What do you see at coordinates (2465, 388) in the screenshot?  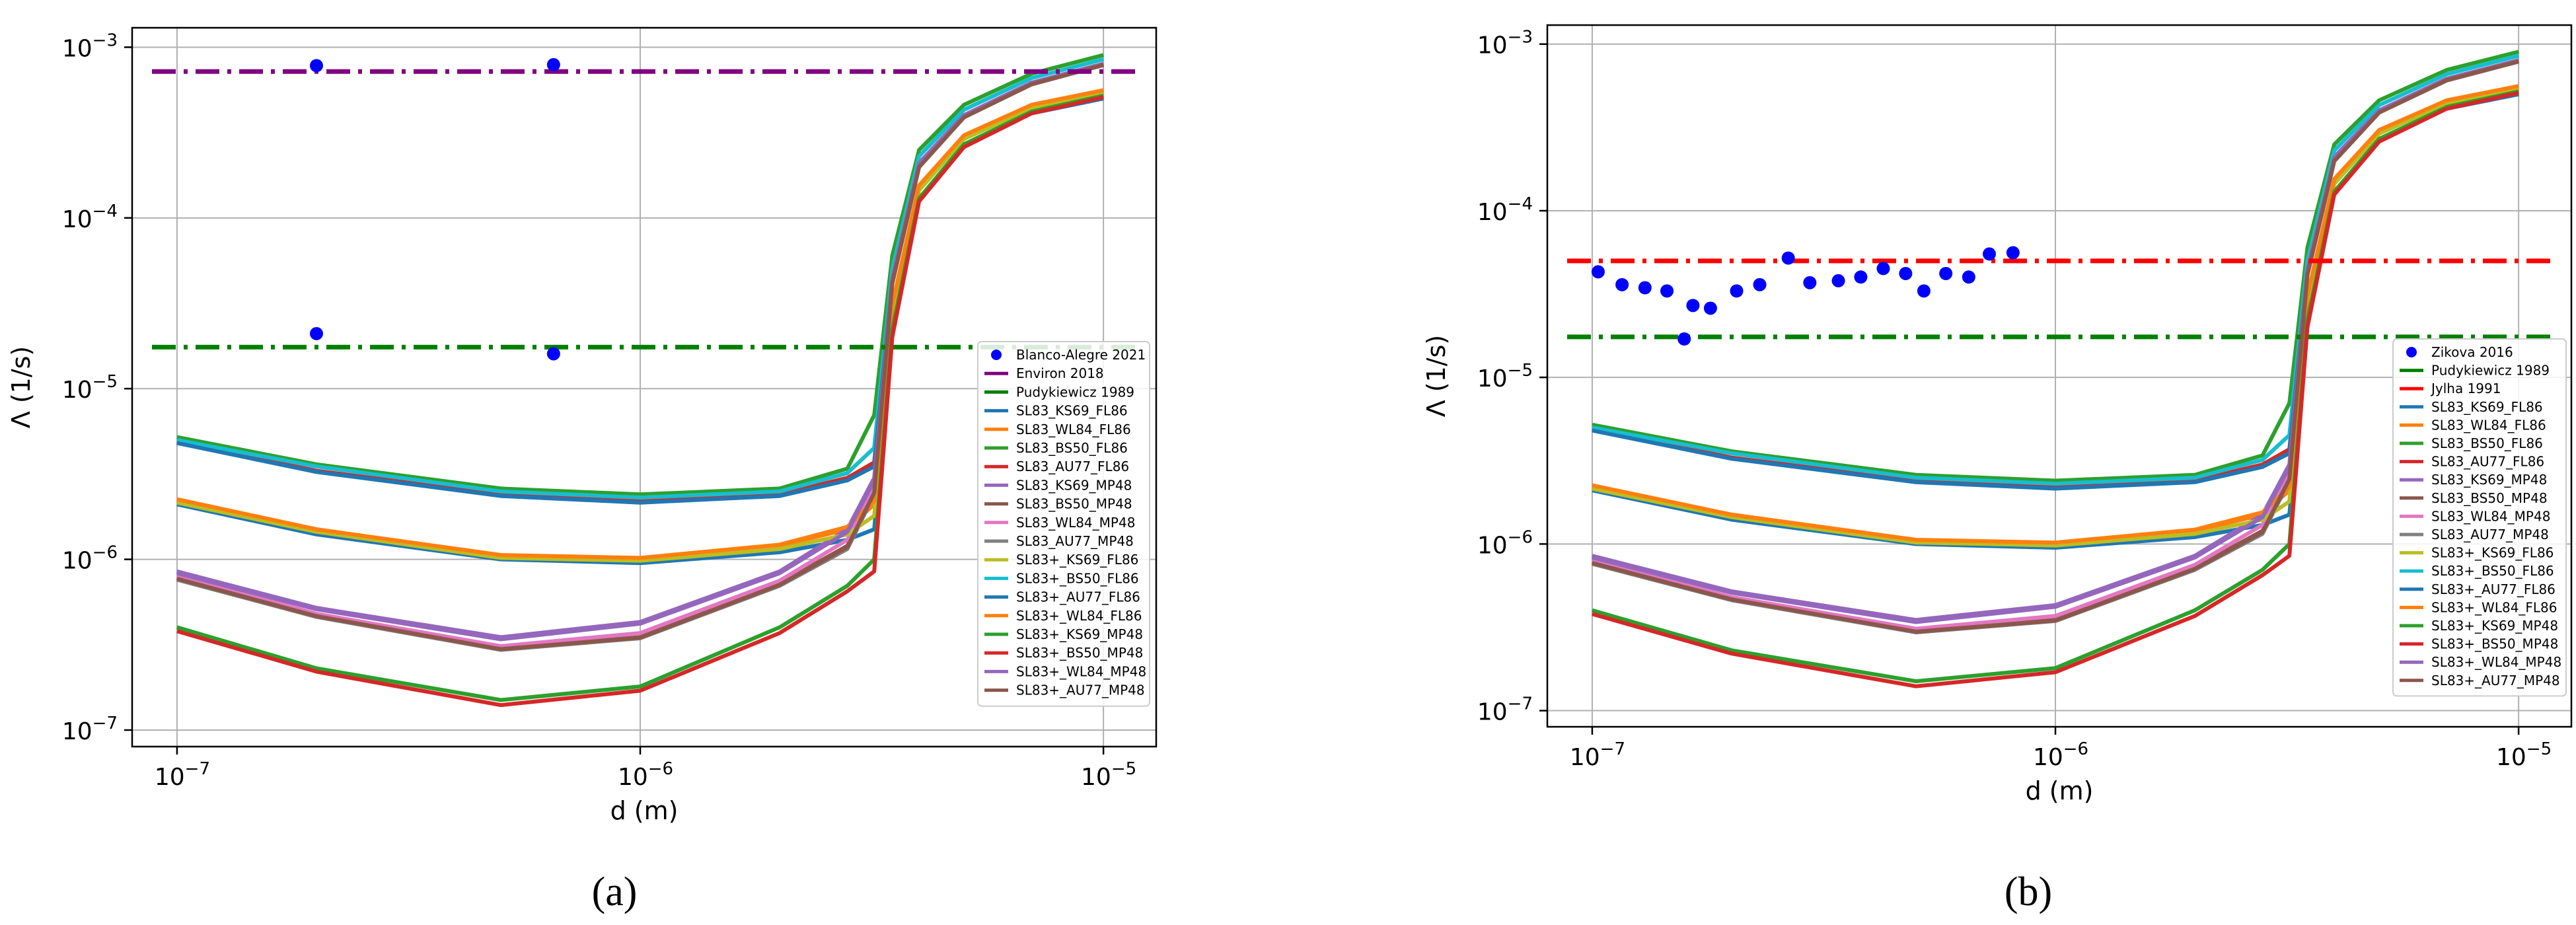 I see `legend-entry-jylha-1991: Jylha 1991` at bounding box center [2465, 388].